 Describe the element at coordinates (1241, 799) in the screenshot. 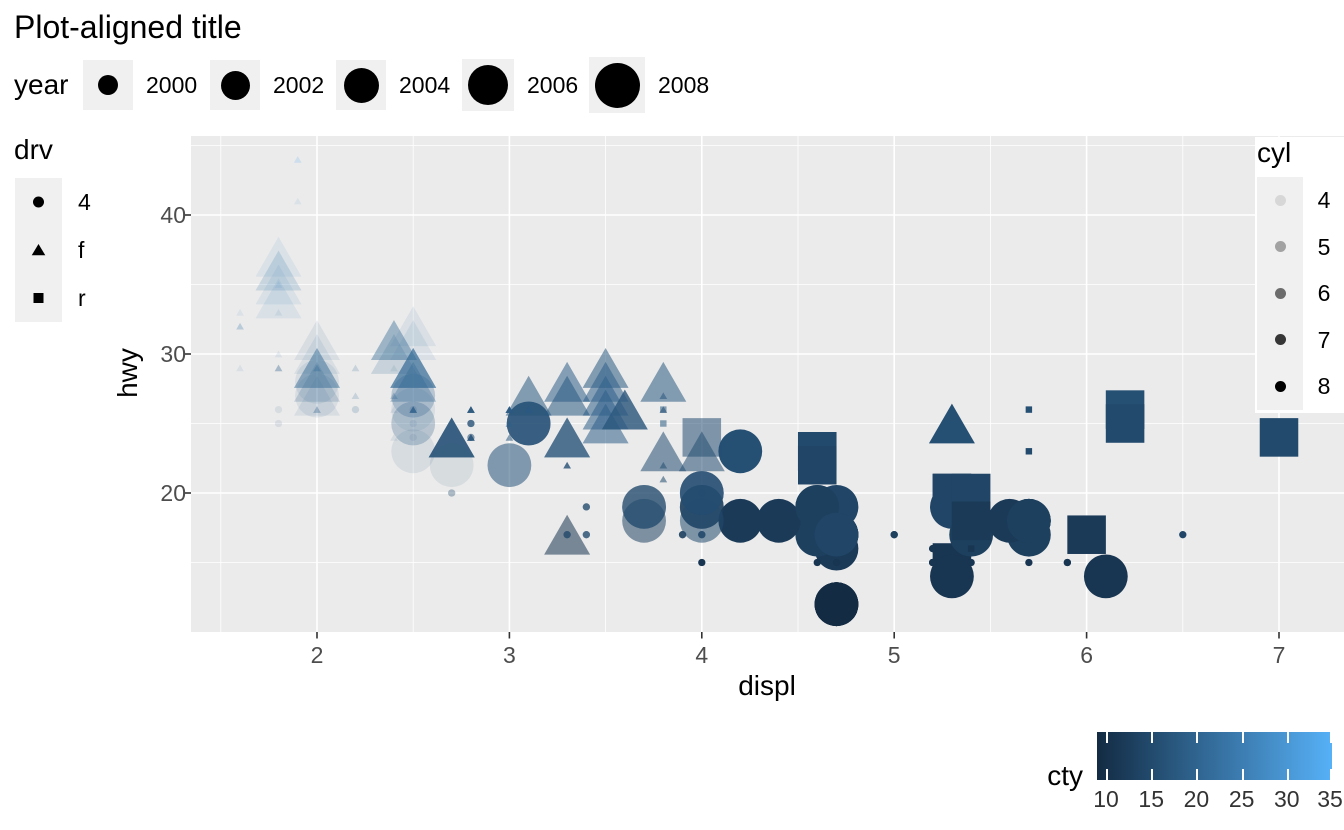

I see `colorbar-tick-label: 25` at that location.